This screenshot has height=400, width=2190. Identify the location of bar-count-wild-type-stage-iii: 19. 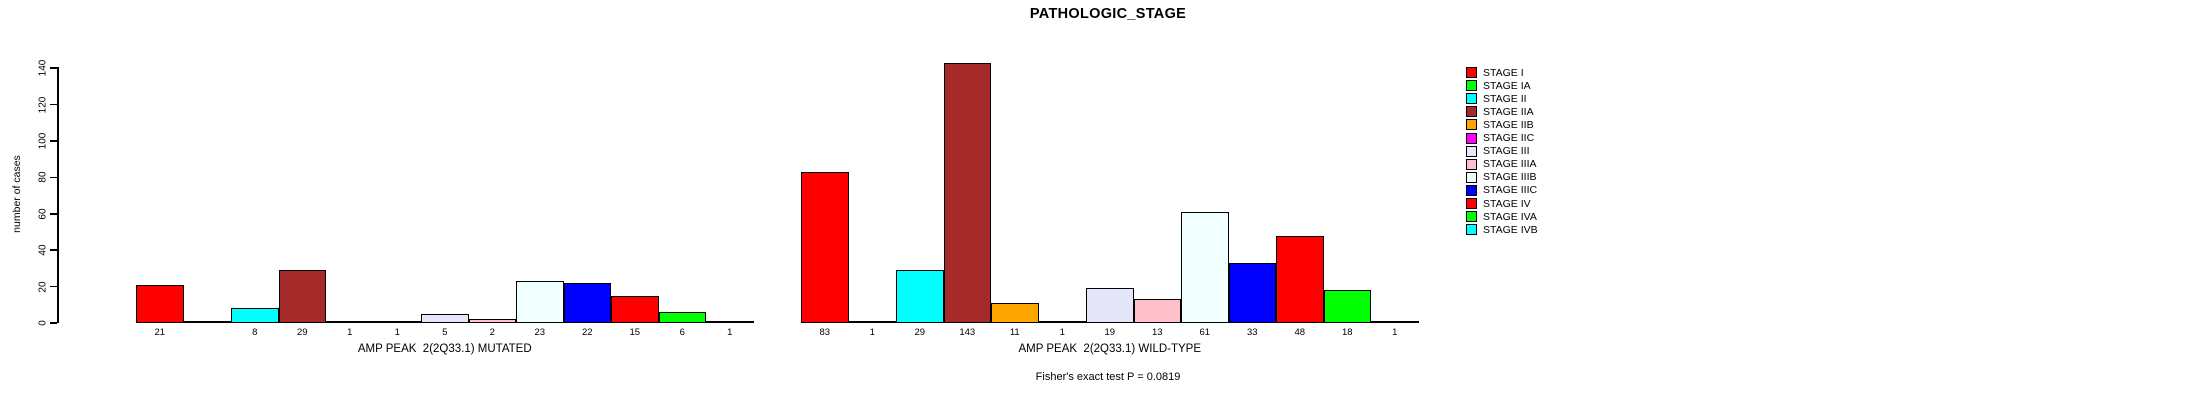
(1110, 332).